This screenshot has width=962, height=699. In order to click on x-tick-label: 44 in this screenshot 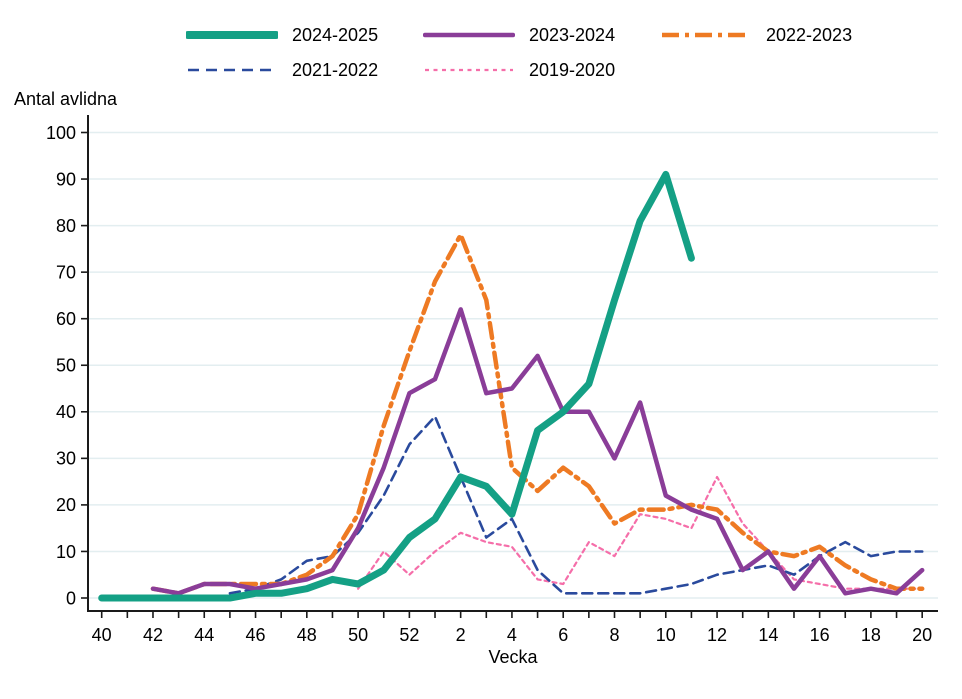, I will do `click(204, 635)`.